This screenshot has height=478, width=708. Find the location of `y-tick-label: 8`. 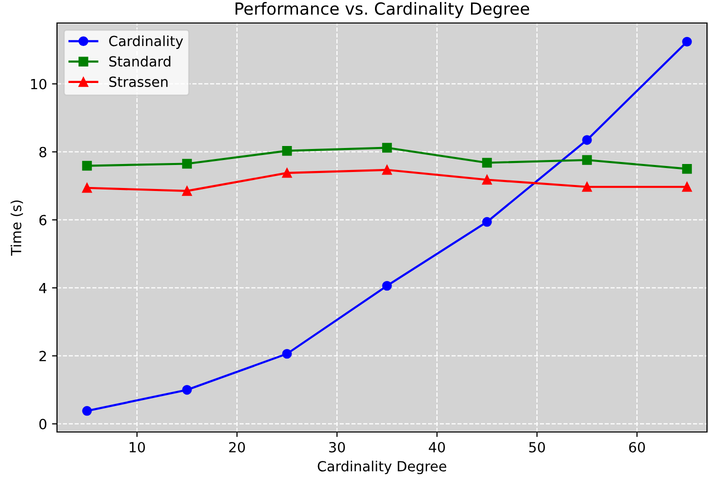

y-tick-label: 8 is located at coordinates (42, 152).